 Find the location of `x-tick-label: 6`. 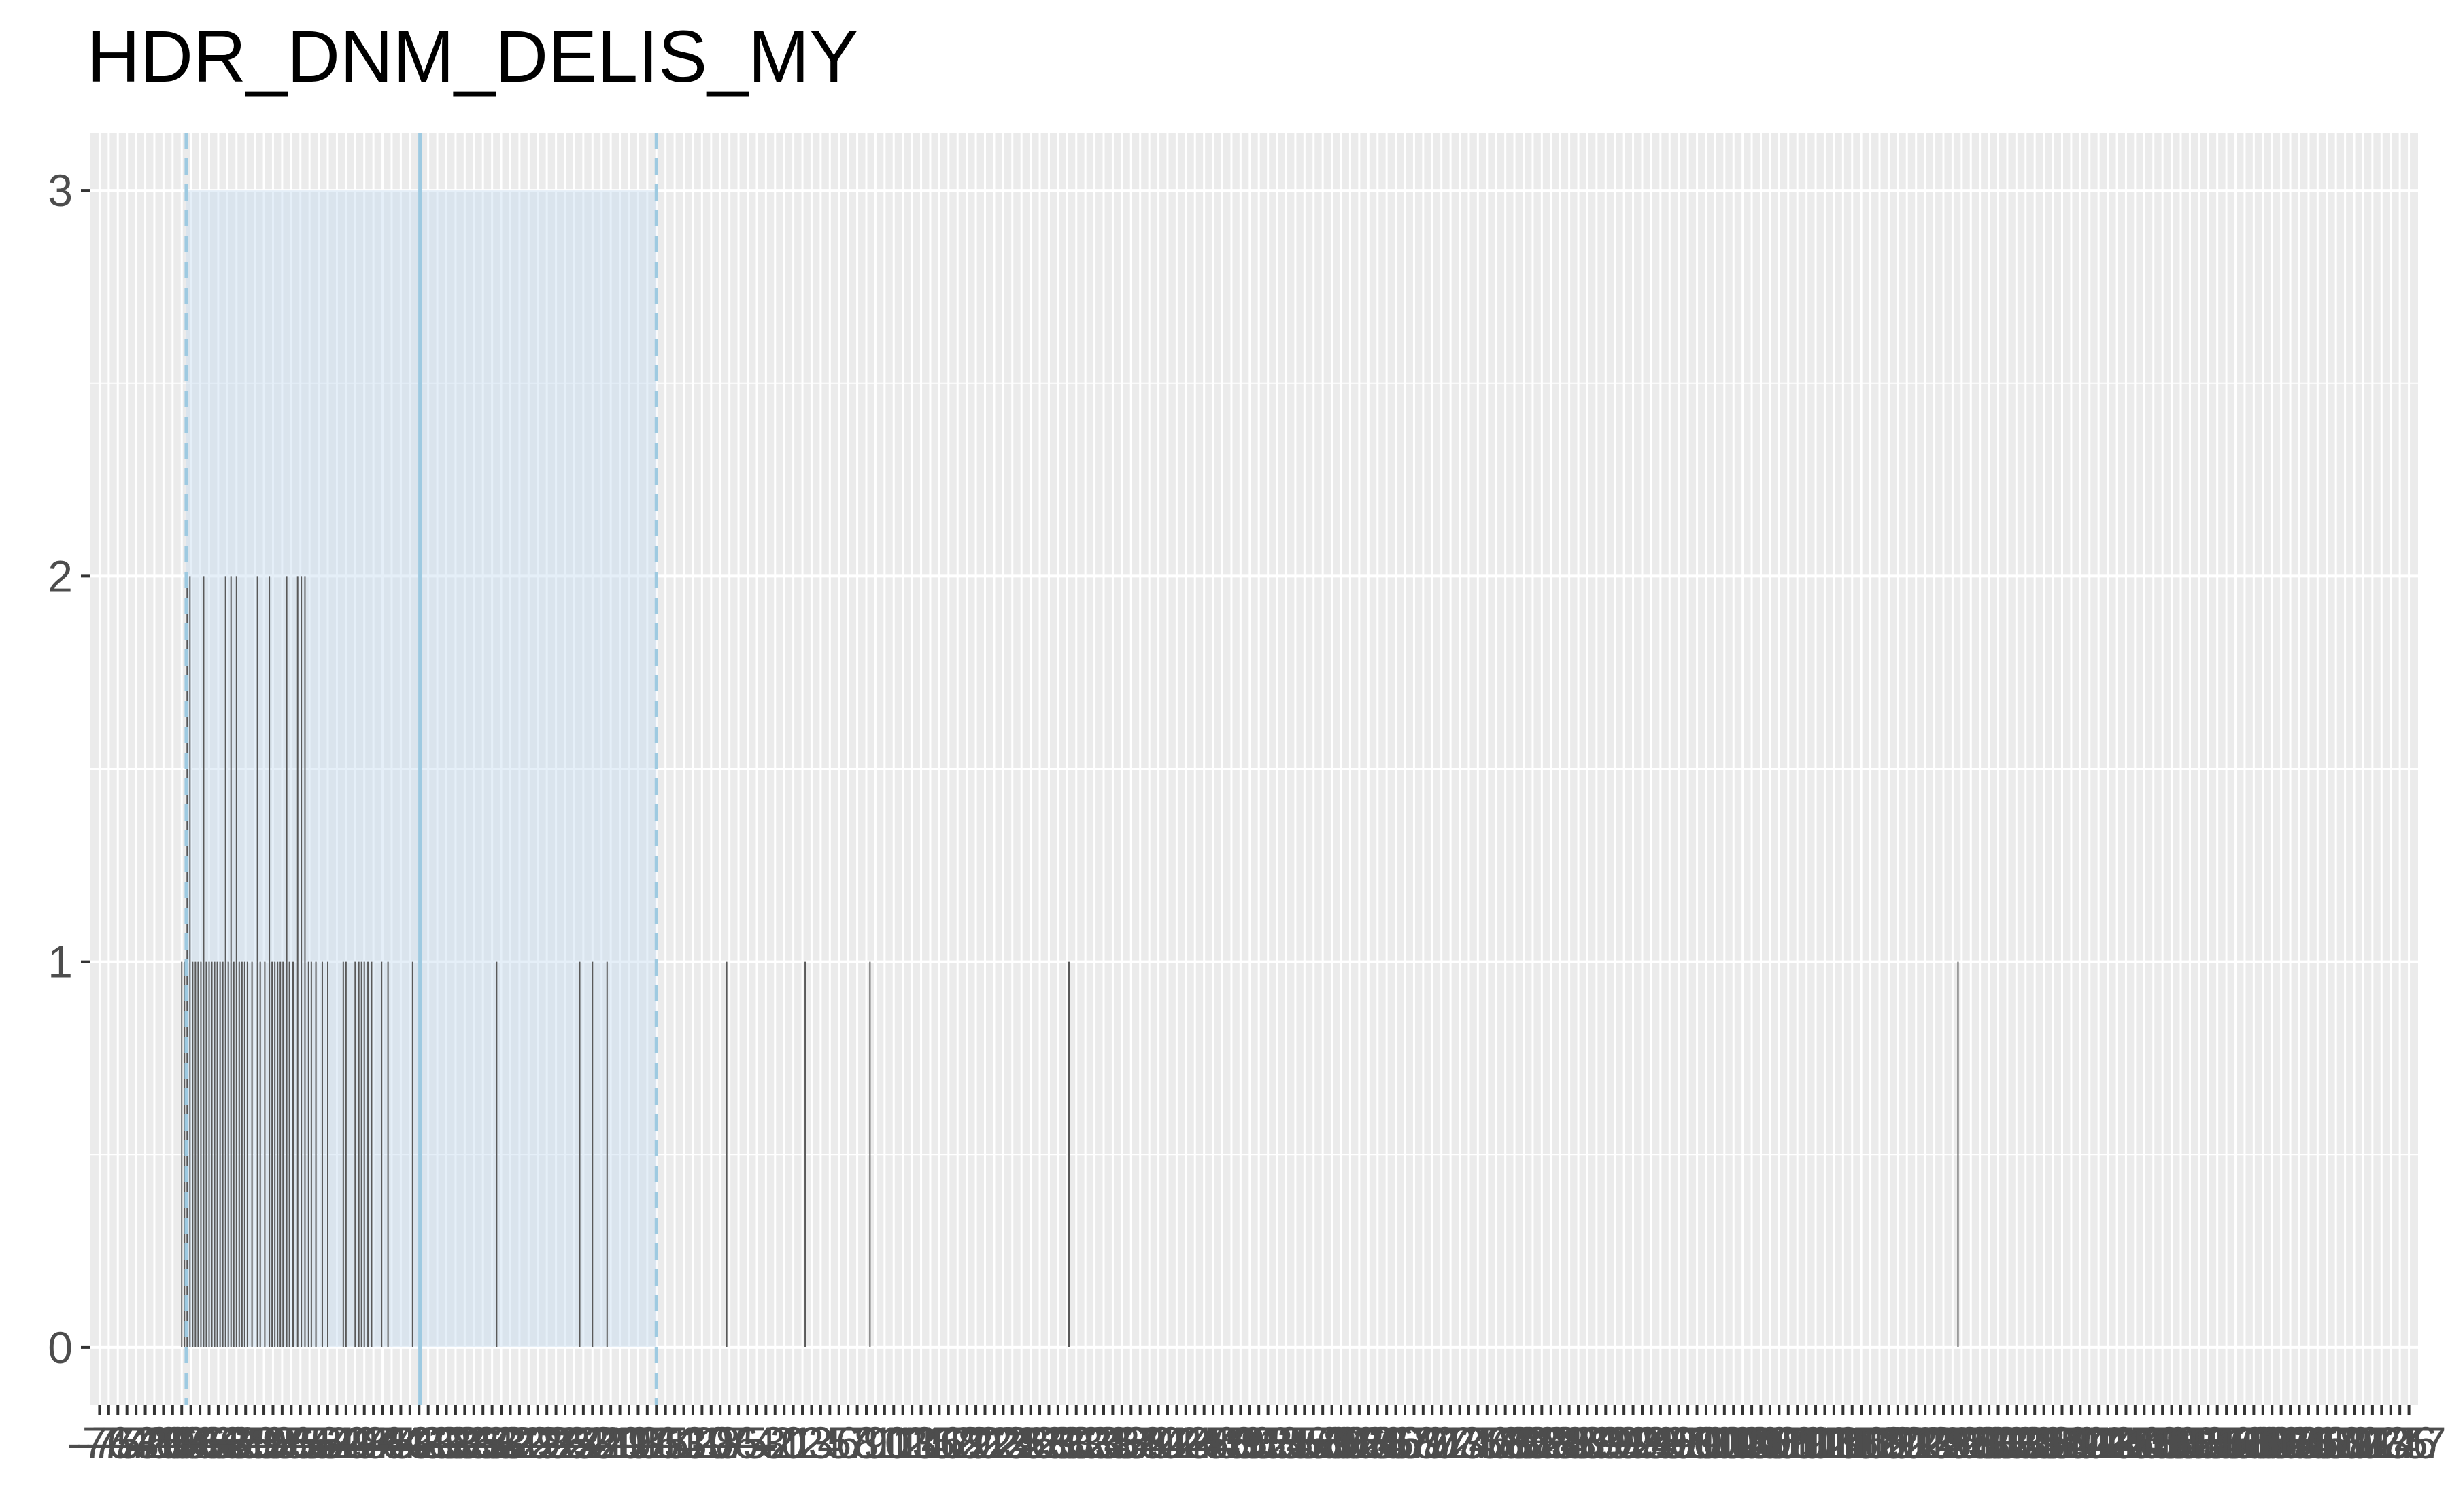

x-tick-label: 6 is located at coordinates (849, 1443).